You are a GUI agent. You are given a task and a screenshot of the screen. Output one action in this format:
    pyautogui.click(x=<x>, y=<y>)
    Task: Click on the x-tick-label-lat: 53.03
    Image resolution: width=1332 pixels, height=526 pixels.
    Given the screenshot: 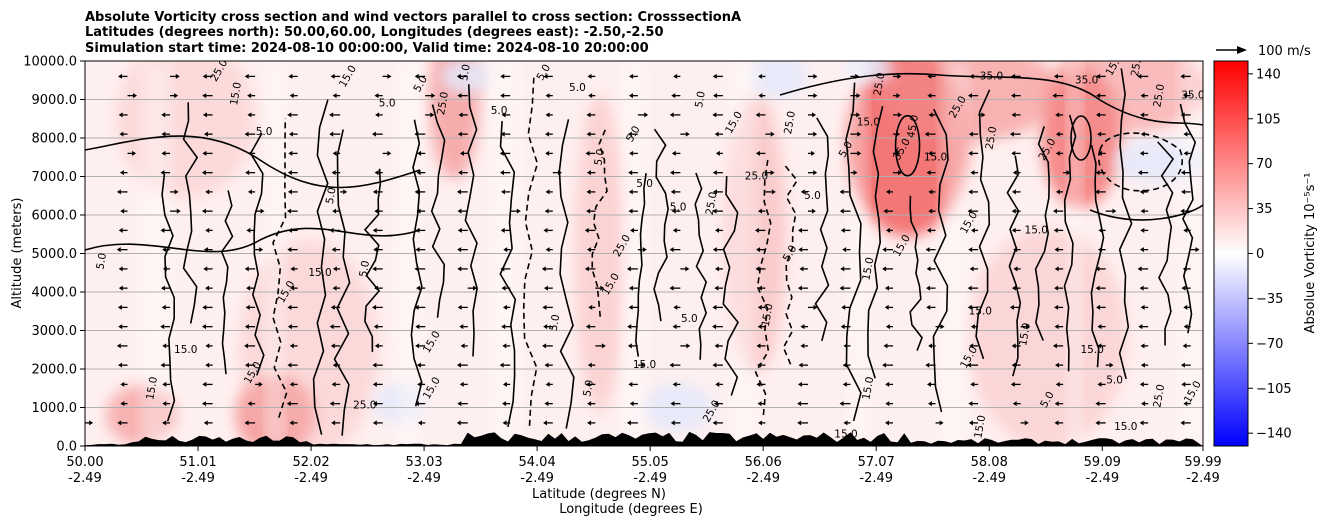 What is the action you would take?
    pyautogui.click(x=423, y=462)
    